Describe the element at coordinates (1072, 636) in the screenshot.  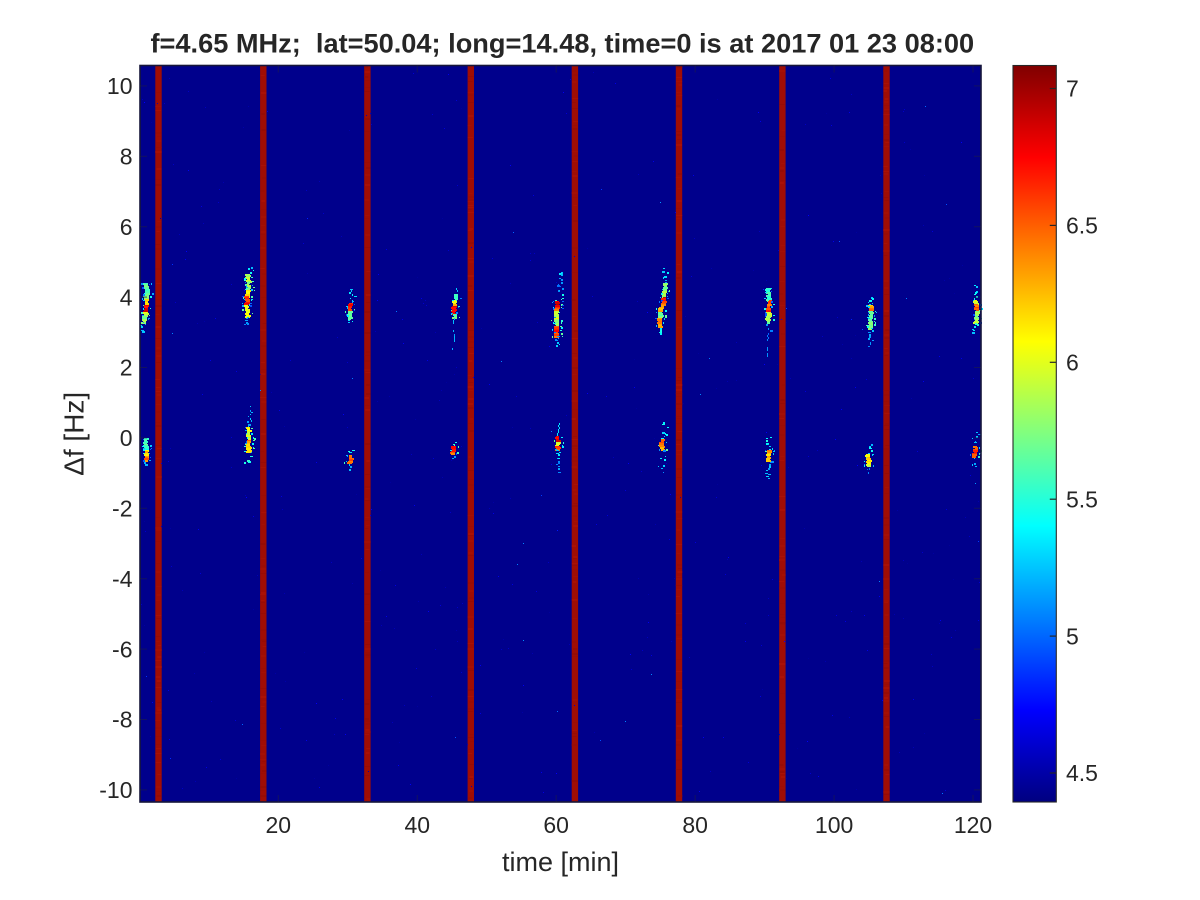
I see `svg-text: 5` at that location.